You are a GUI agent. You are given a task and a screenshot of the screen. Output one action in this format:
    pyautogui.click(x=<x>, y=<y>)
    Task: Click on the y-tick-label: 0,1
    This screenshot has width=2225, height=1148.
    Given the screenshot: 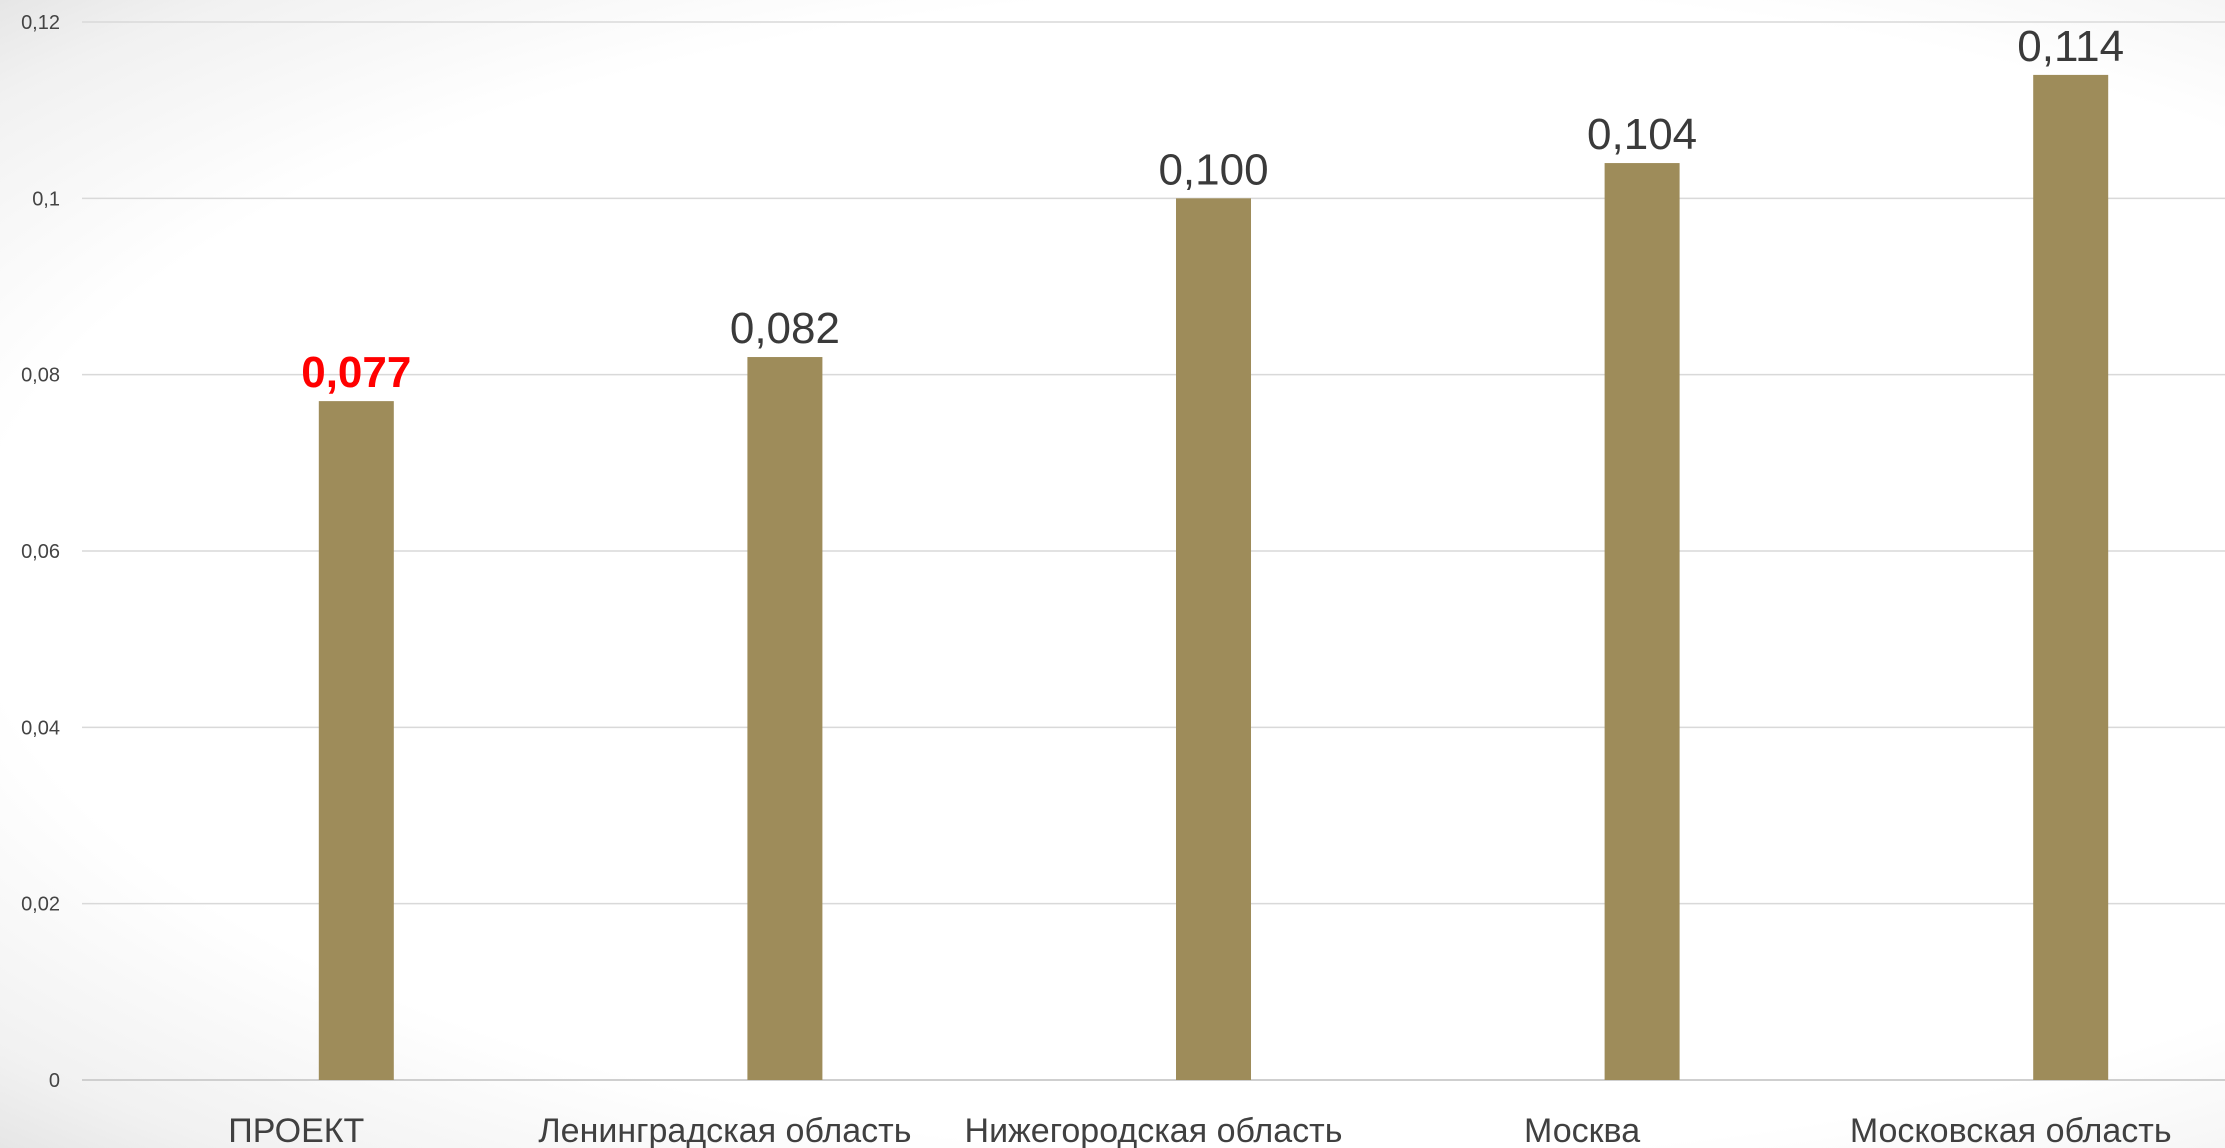 What is the action you would take?
    pyautogui.click(x=46, y=199)
    